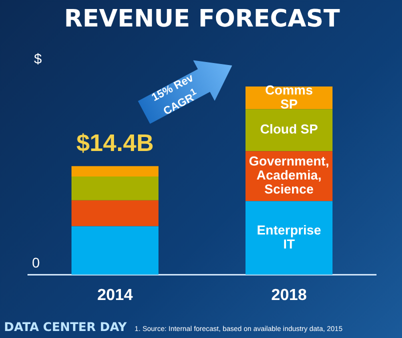  What do you see at coordinates (289, 97) in the screenshot?
I see `series-label: Comms SP` at bounding box center [289, 97].